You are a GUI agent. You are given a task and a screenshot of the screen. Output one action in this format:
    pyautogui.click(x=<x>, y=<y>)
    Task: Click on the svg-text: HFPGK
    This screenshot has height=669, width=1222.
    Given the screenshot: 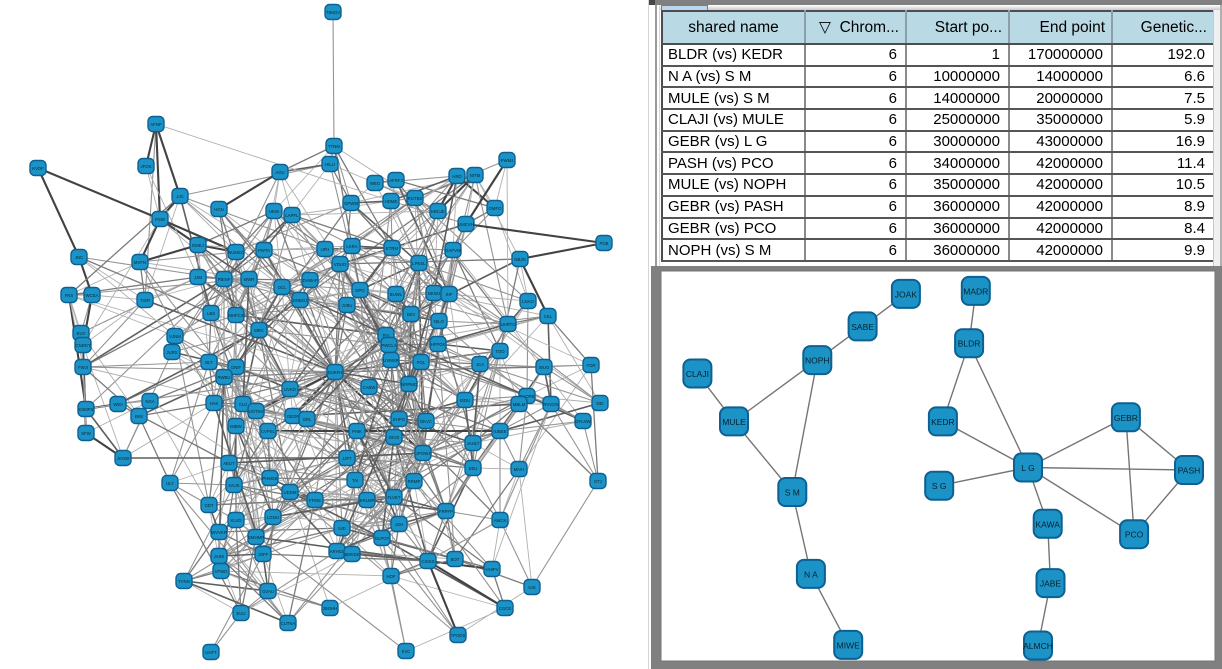 What is the action you would take?
    pyautogui.click(x=438, y=344)
    